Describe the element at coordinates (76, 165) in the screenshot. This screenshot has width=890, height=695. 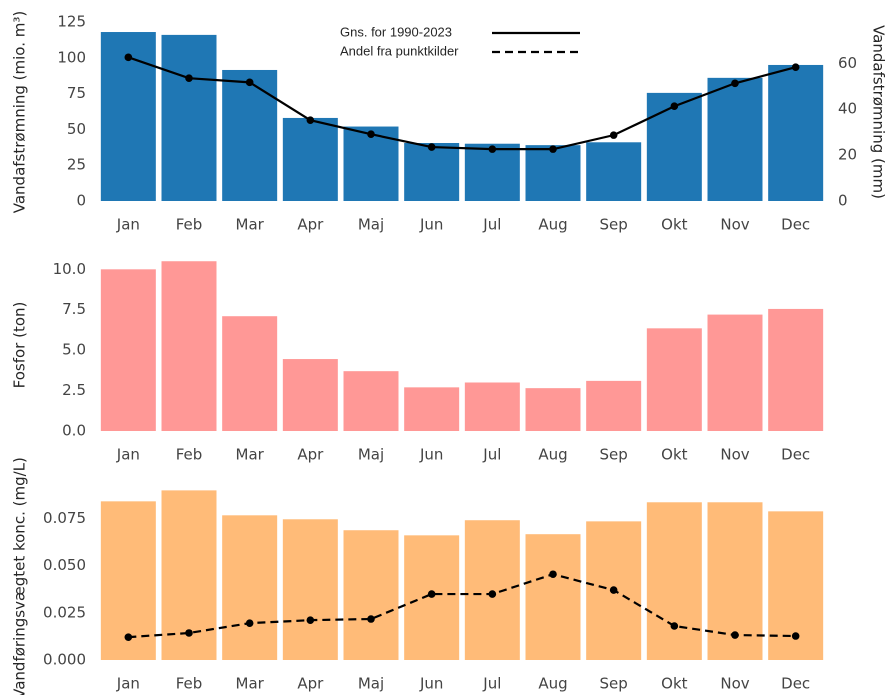
I see `y-tick-label: 25` at that location.